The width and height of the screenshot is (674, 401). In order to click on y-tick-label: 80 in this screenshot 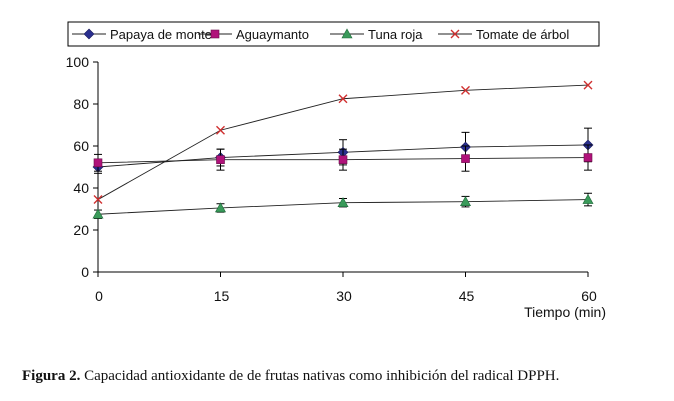, I will do `click(81, 104)`.